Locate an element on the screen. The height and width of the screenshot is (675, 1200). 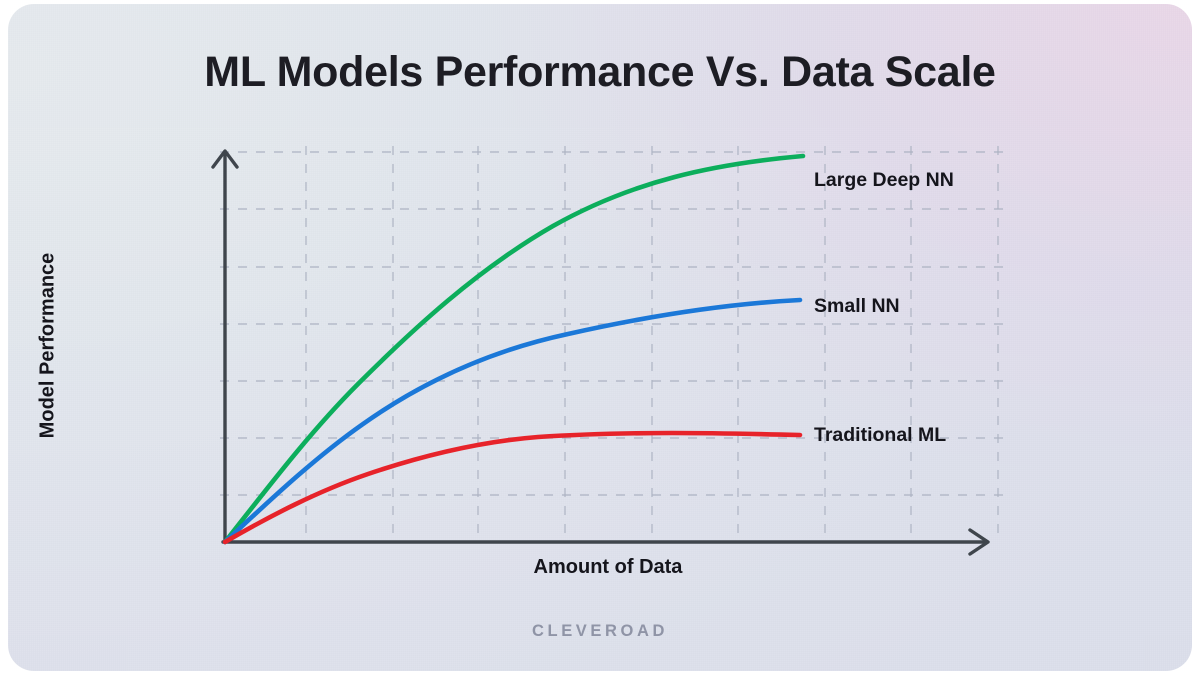
y-axis-arrowhead is located at coordinates (225, 159).